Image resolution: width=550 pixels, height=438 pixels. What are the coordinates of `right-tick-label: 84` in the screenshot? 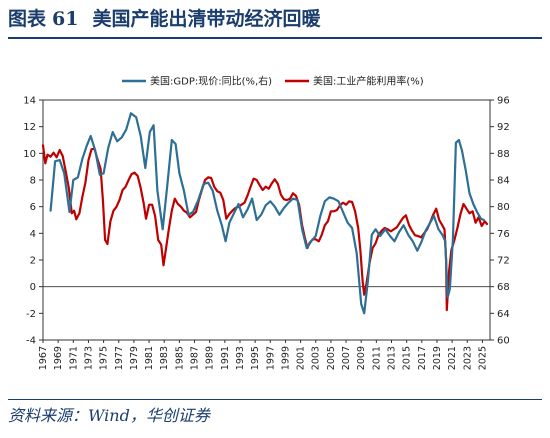 It's located at (503, 181).